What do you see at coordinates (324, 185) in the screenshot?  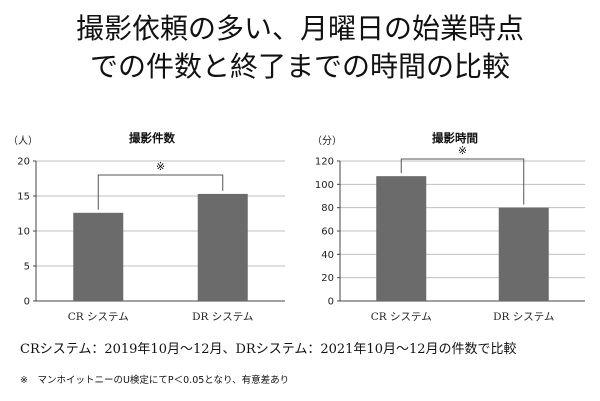 I see `y-tick-label: 100` at bounding box center [324, 185].